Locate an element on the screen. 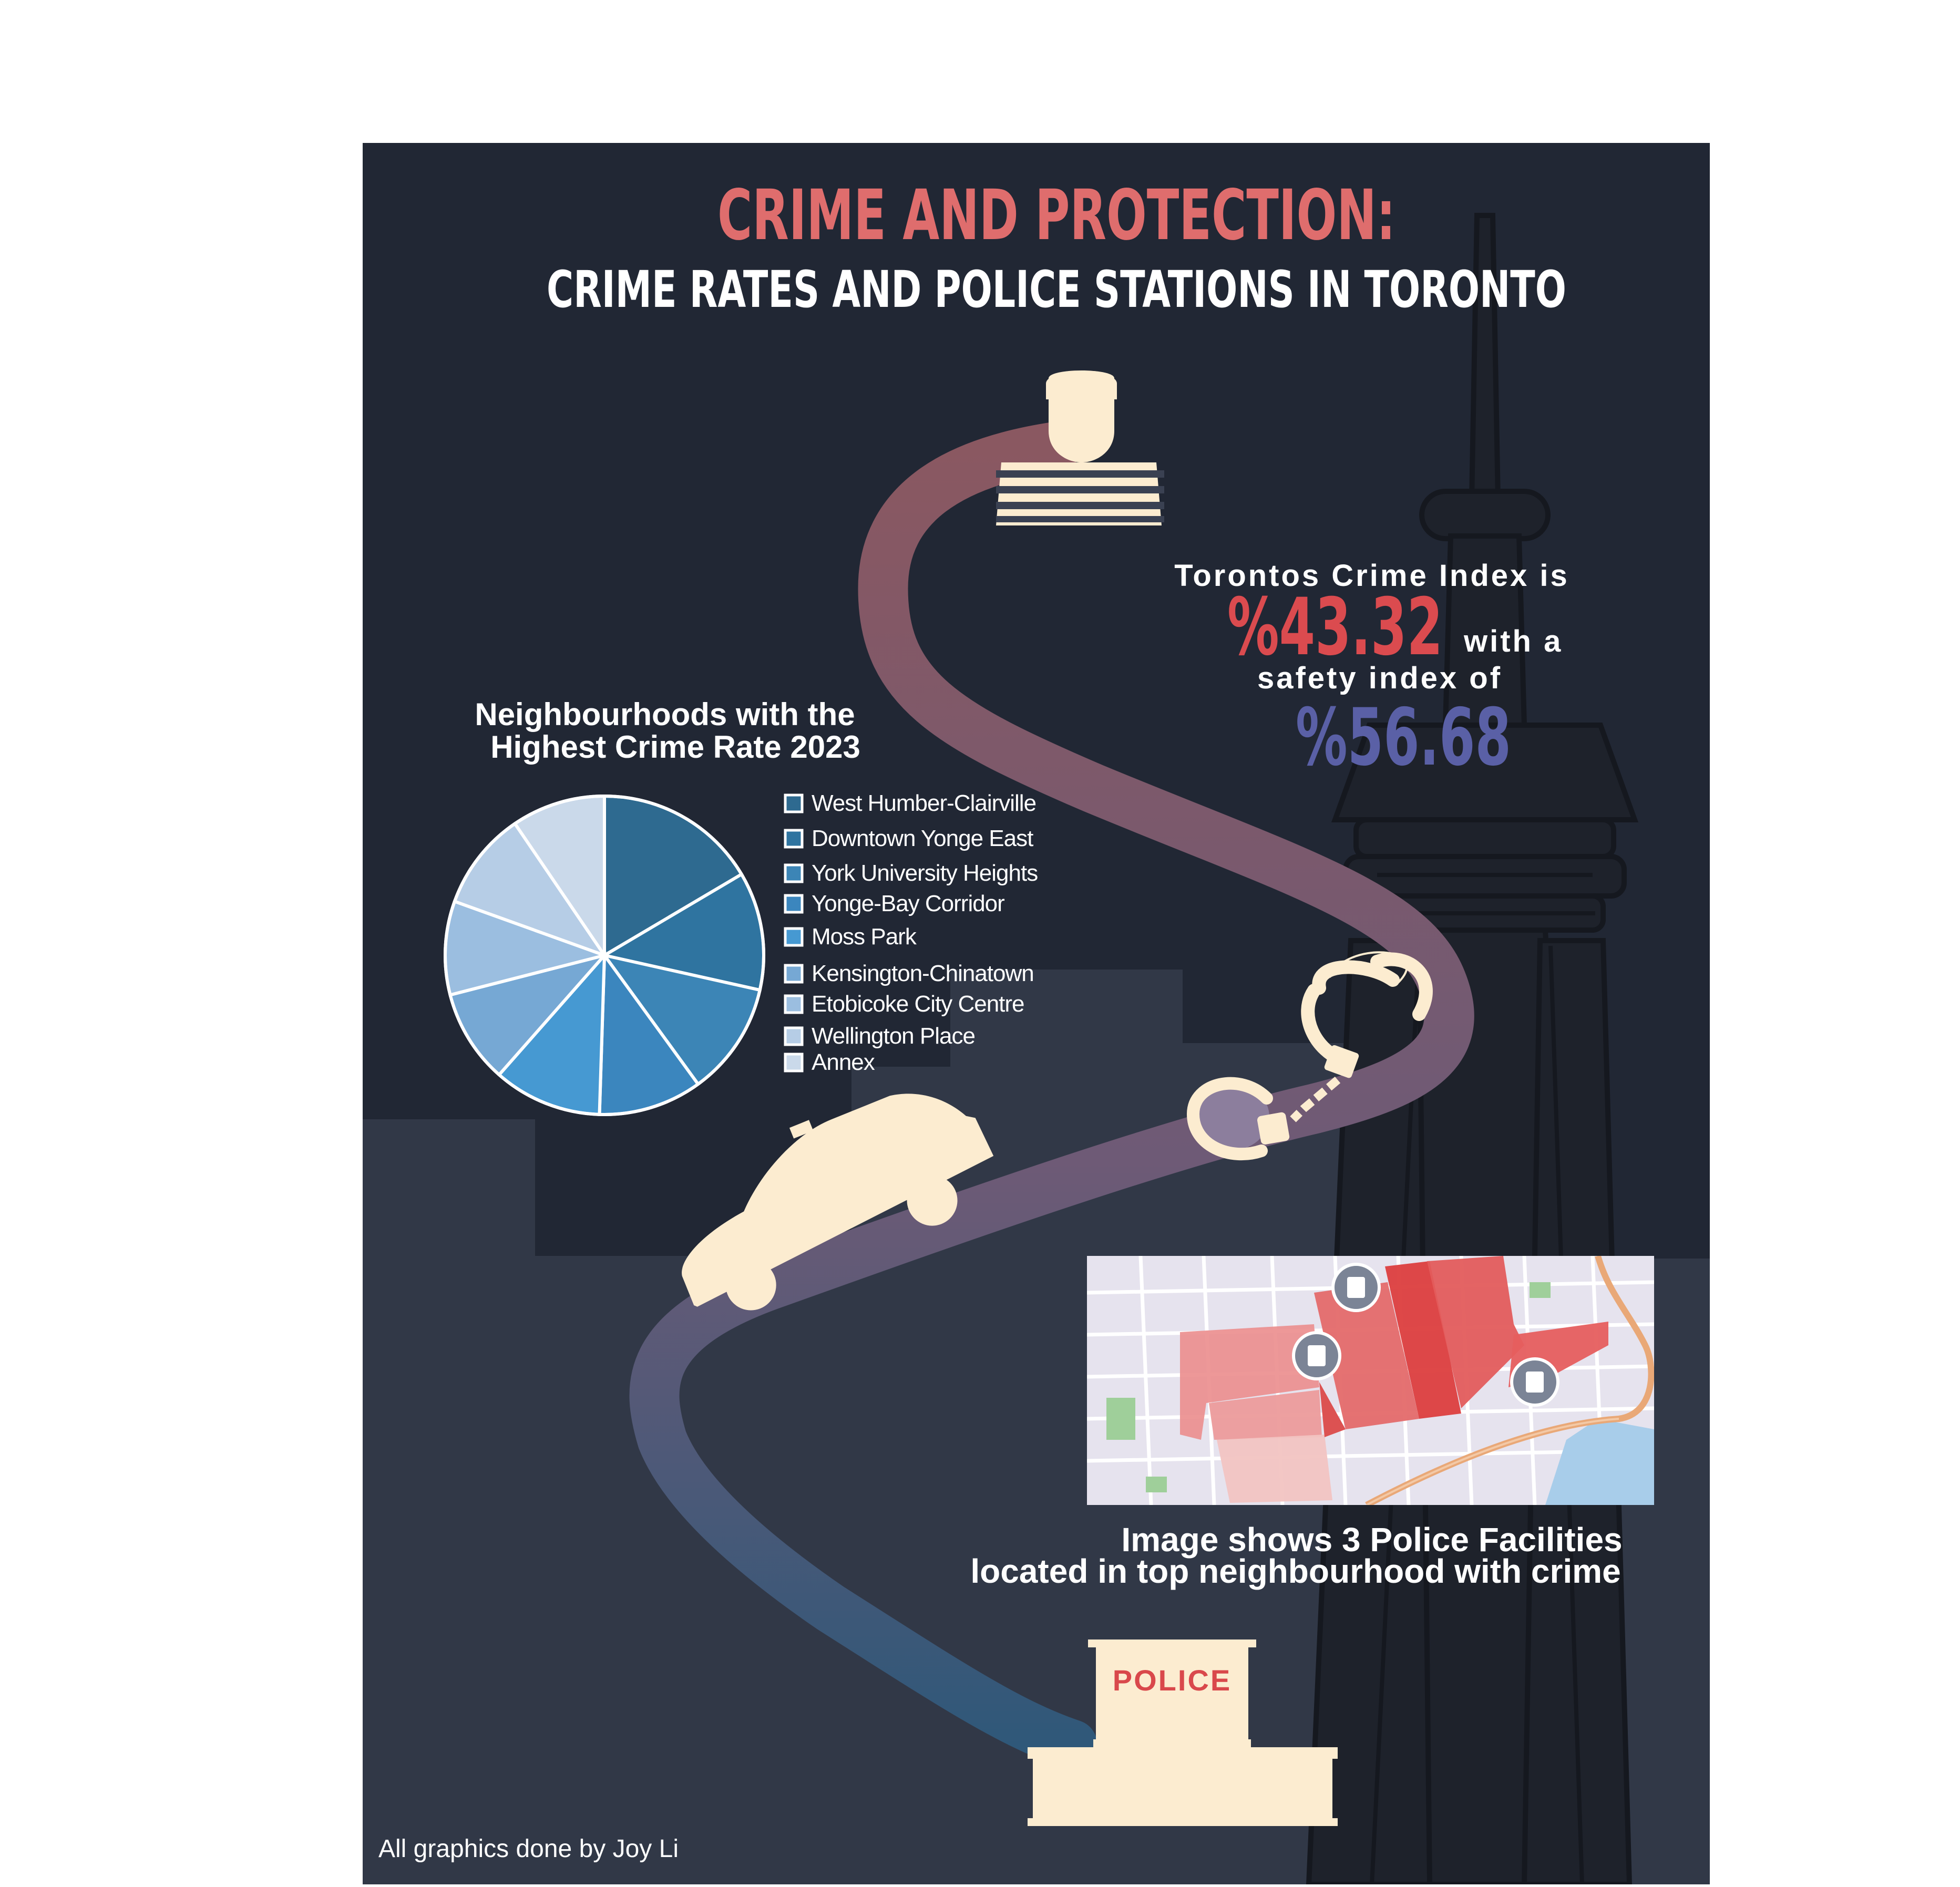 This screenshot has height=1887, width=1960. prisoner-icon is located at coordinates (1080, 447).